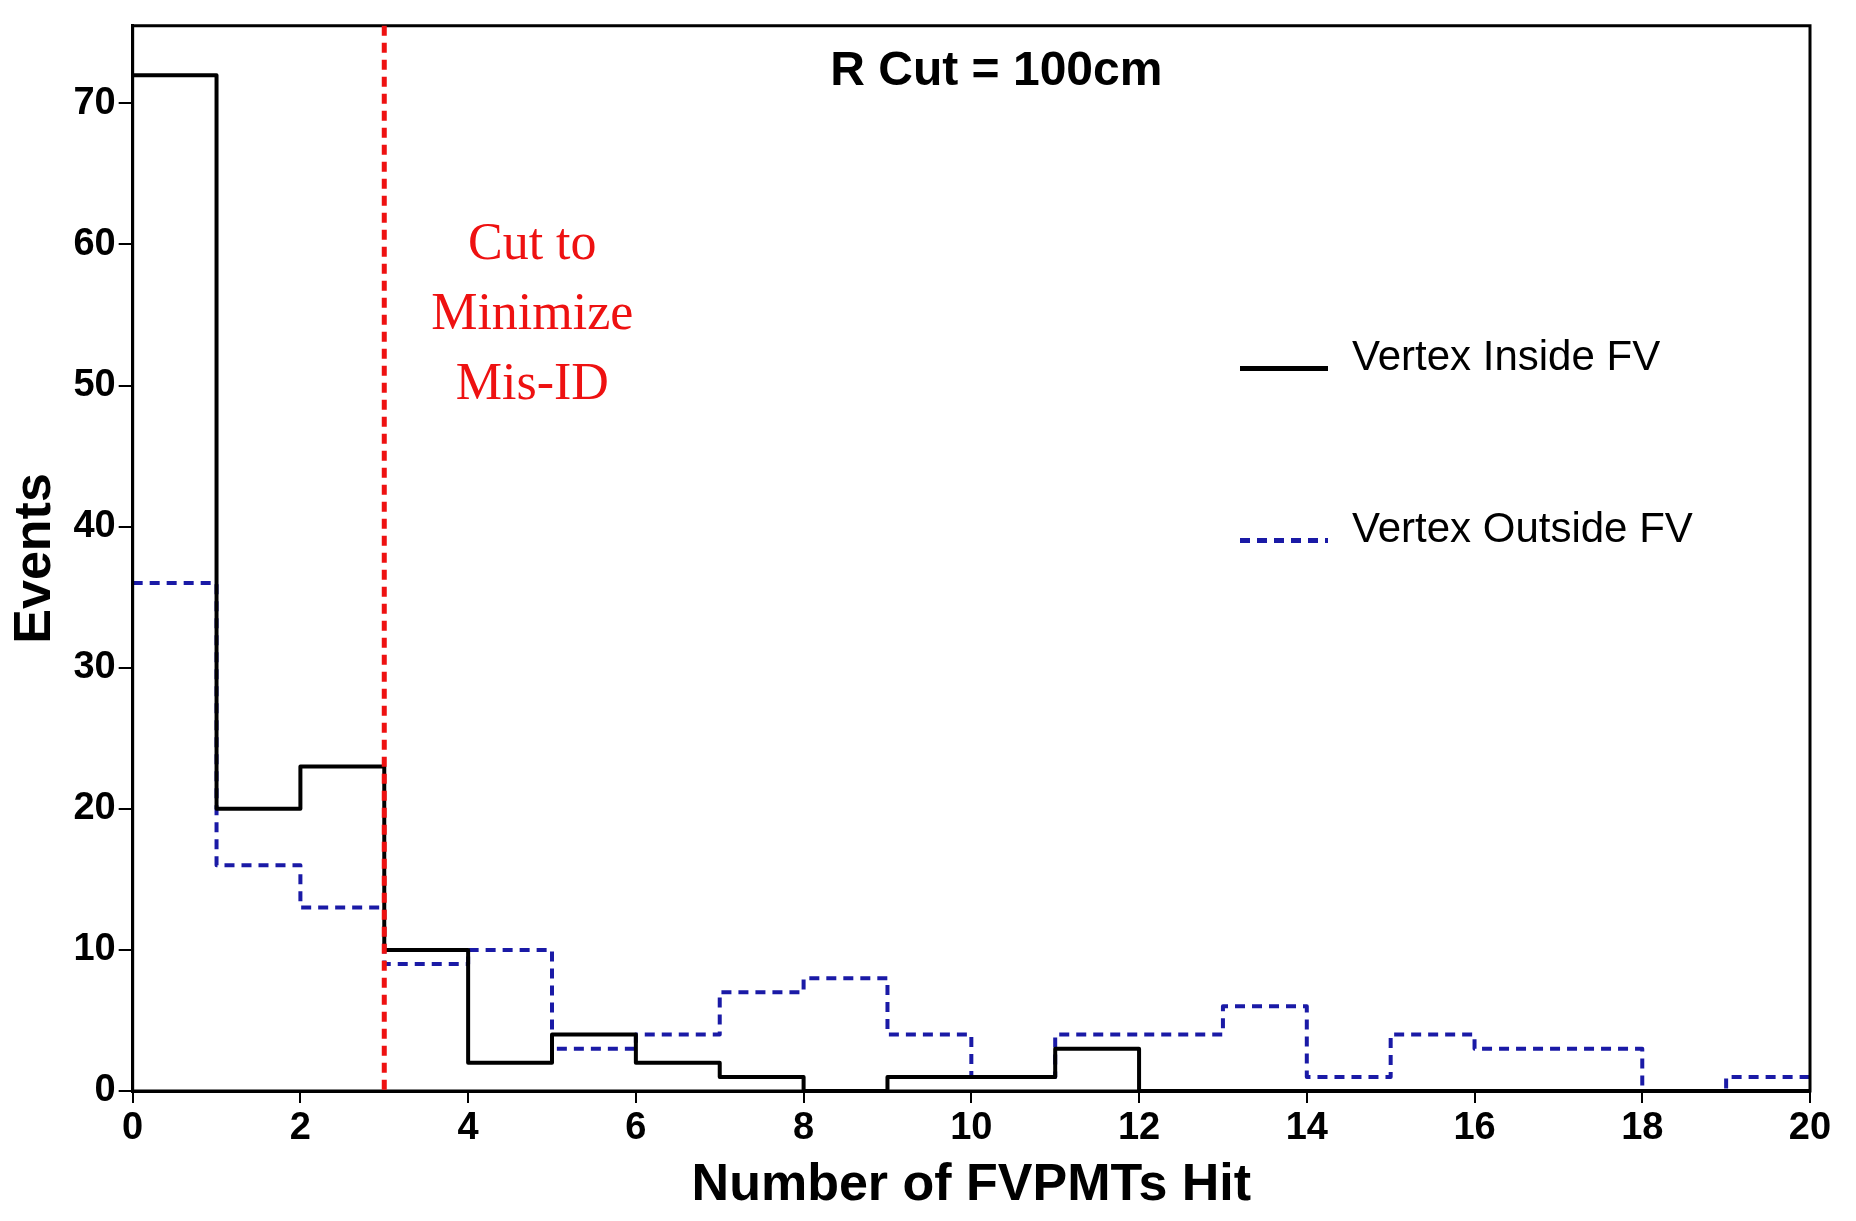 This screenshot has width=1856, height=1221. I want to click on legend-label: Vertex Outside FV, so click(1522, 527).